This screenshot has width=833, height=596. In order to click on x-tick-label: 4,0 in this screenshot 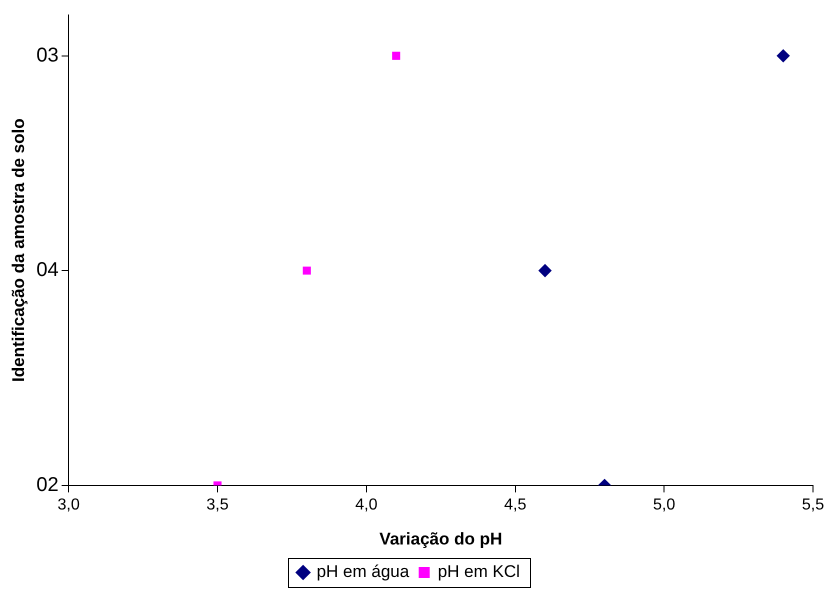, I will do `click(366, 505)`.